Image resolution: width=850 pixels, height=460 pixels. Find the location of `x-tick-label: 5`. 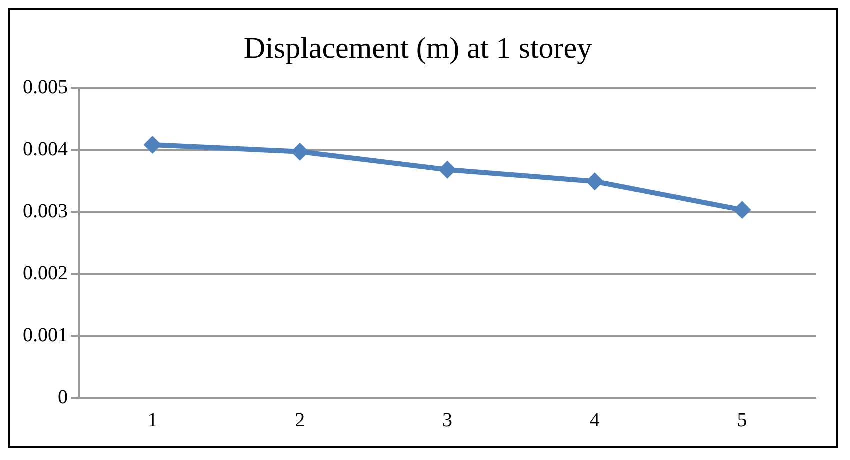

x-tick-label: 5 is located at coordinates (742, 420).